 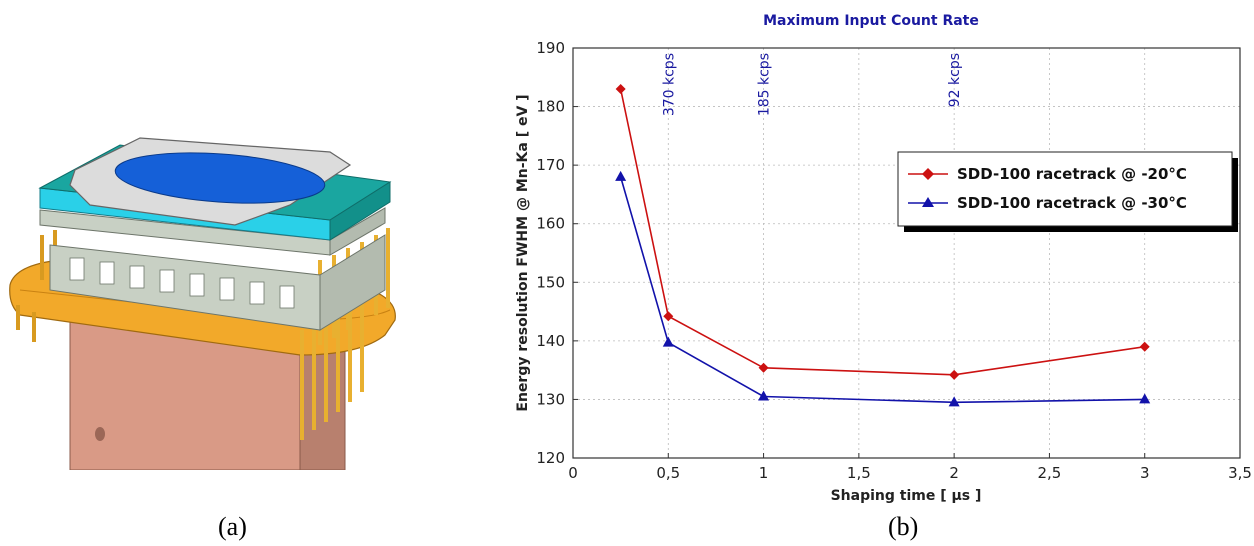 What do you see at coordinates (903, 526) in the screenshot?
I see `panel-label-b: (b)` at bounding box center [903, 526].